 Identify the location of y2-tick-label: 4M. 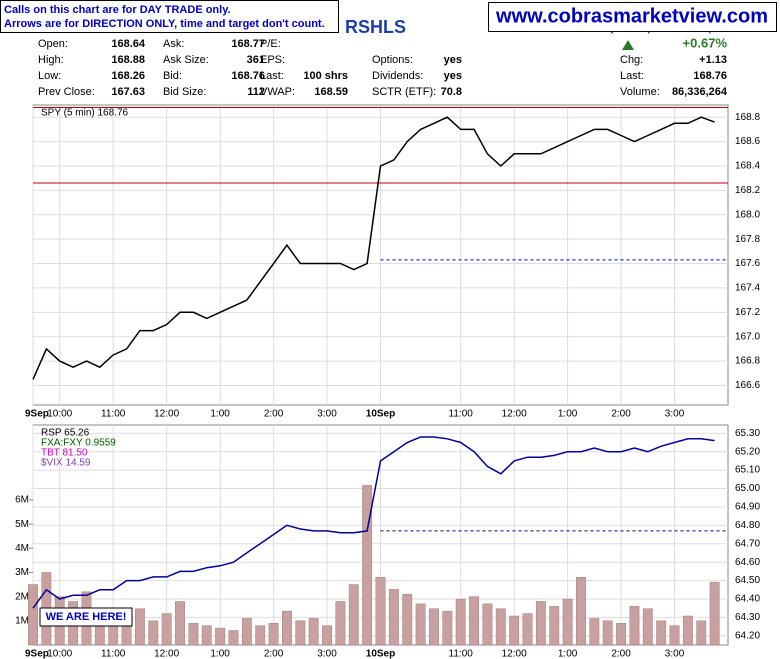
(22, 548).